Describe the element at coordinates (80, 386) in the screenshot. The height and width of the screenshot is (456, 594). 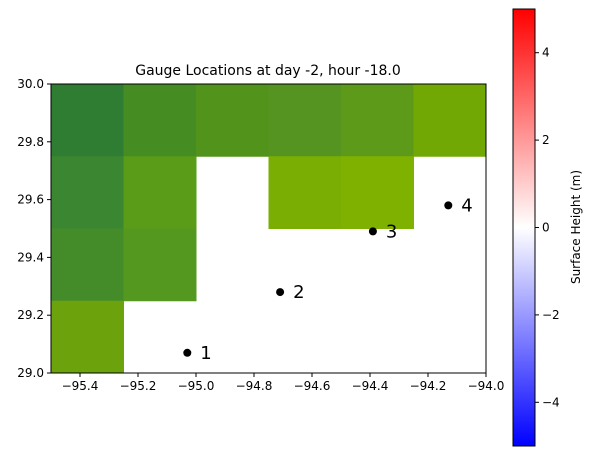
I see `x-tick-label: −95.4` at that location.